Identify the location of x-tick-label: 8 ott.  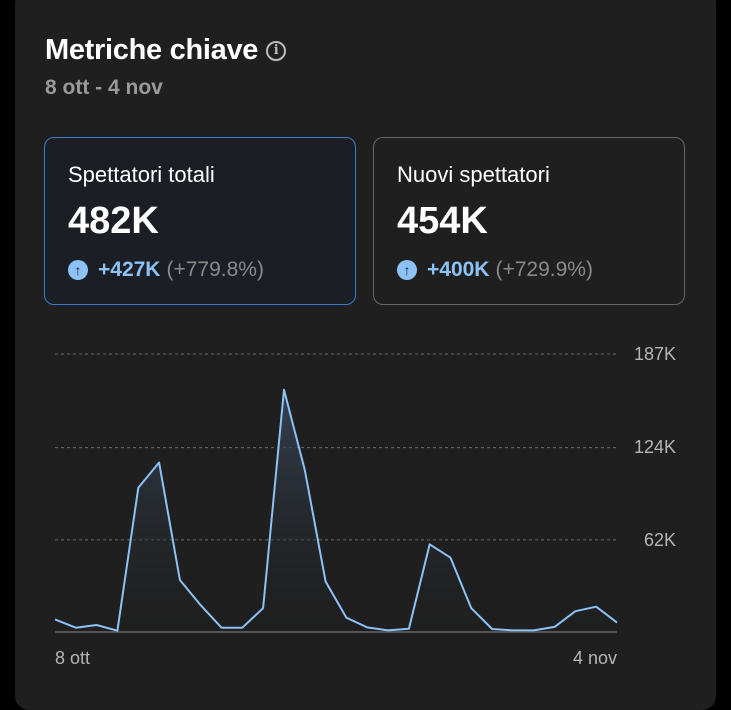
(72, 658).